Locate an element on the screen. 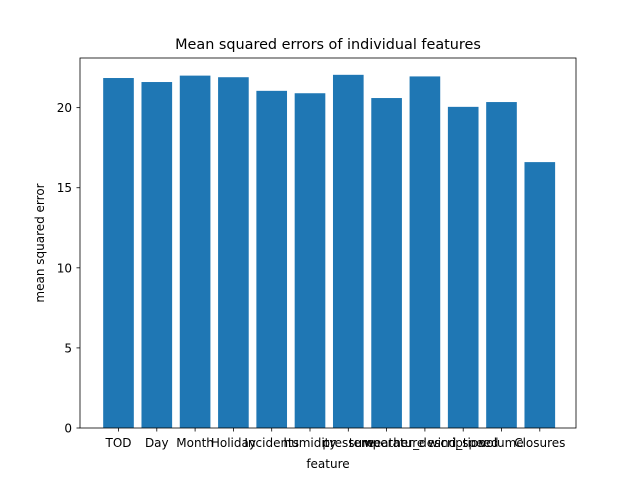  x-tick-label: volume is located at coordinates (501, 443).